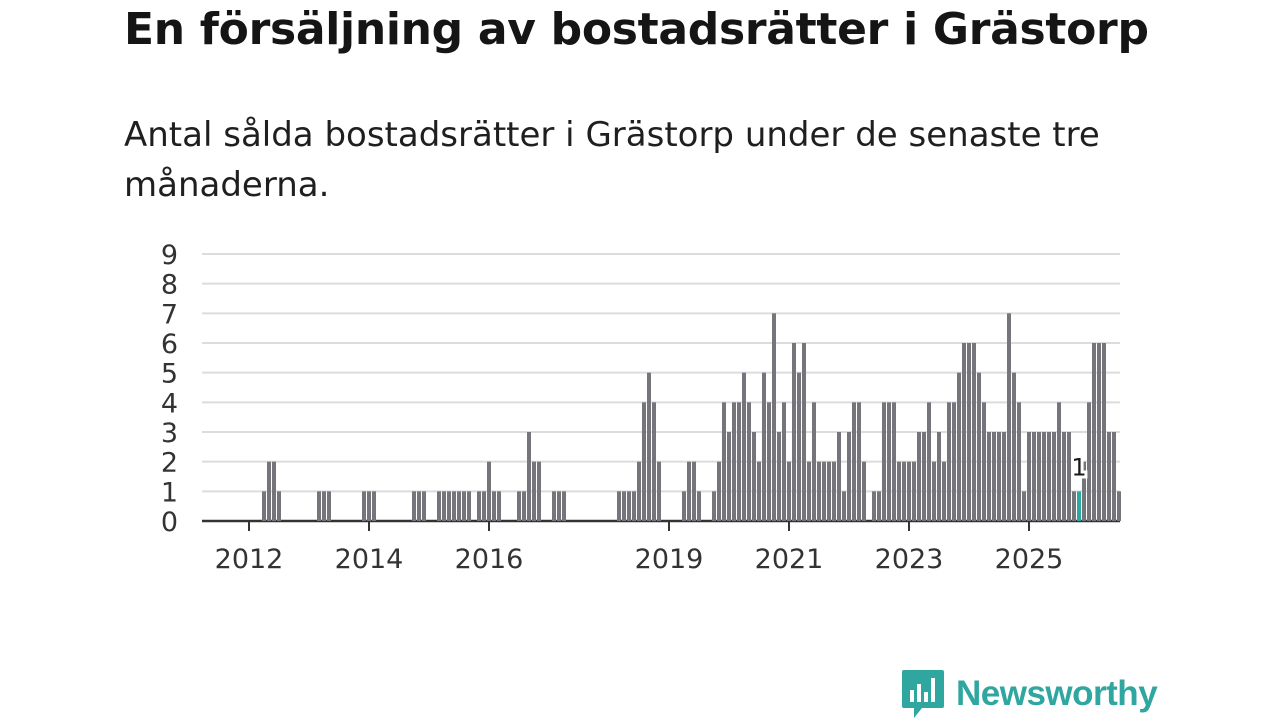 This screenshot has height=720, width=1280. I want to click on brand-name: Newsworthy, so click(1057, 693).